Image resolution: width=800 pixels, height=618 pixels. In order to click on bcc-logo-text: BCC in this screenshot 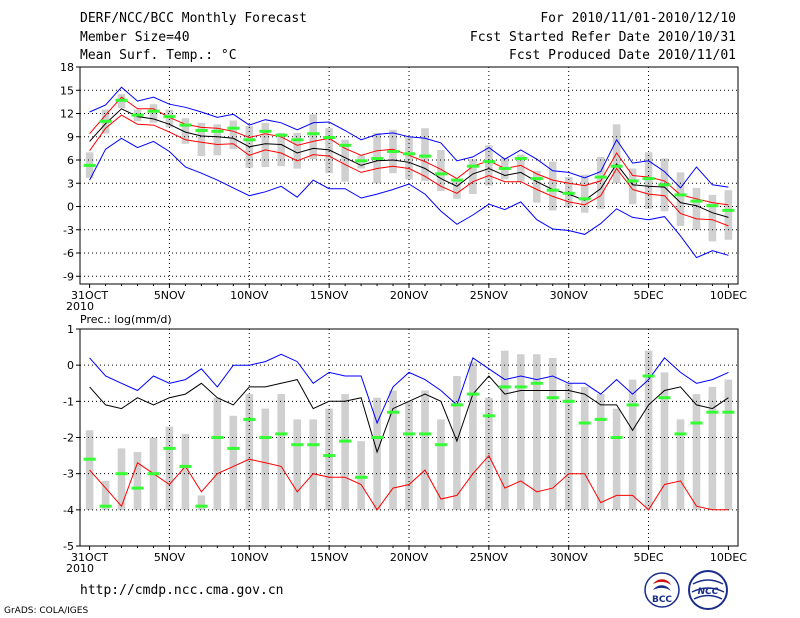, I will do `click(662, 600)`.